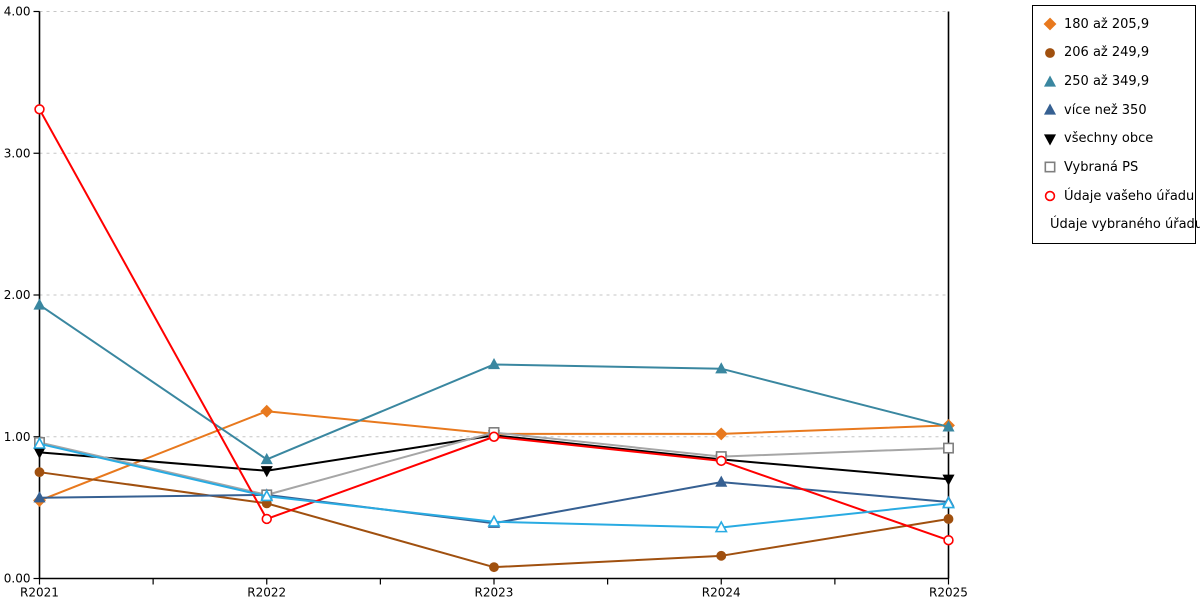 This screenshot has height=600, width=1200. What do you see at coordinates (1129, 196) in the screenshot?
I see `legend-item-label: Údaje vašeho úřadu` at bounding box center [1129, 196].